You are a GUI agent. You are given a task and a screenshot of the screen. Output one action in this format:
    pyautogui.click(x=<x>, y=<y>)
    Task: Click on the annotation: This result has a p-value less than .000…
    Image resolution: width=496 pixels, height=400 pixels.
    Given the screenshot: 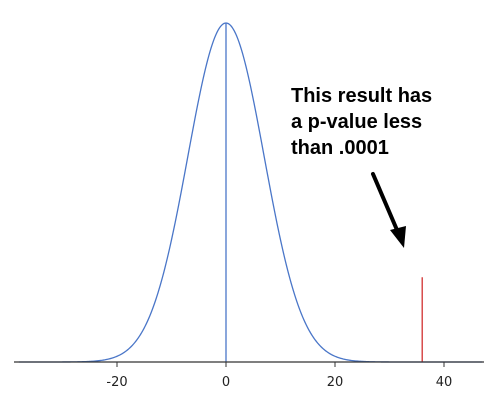 What is the action you would take?
    pyautogui.click(x=361, y=122)
    